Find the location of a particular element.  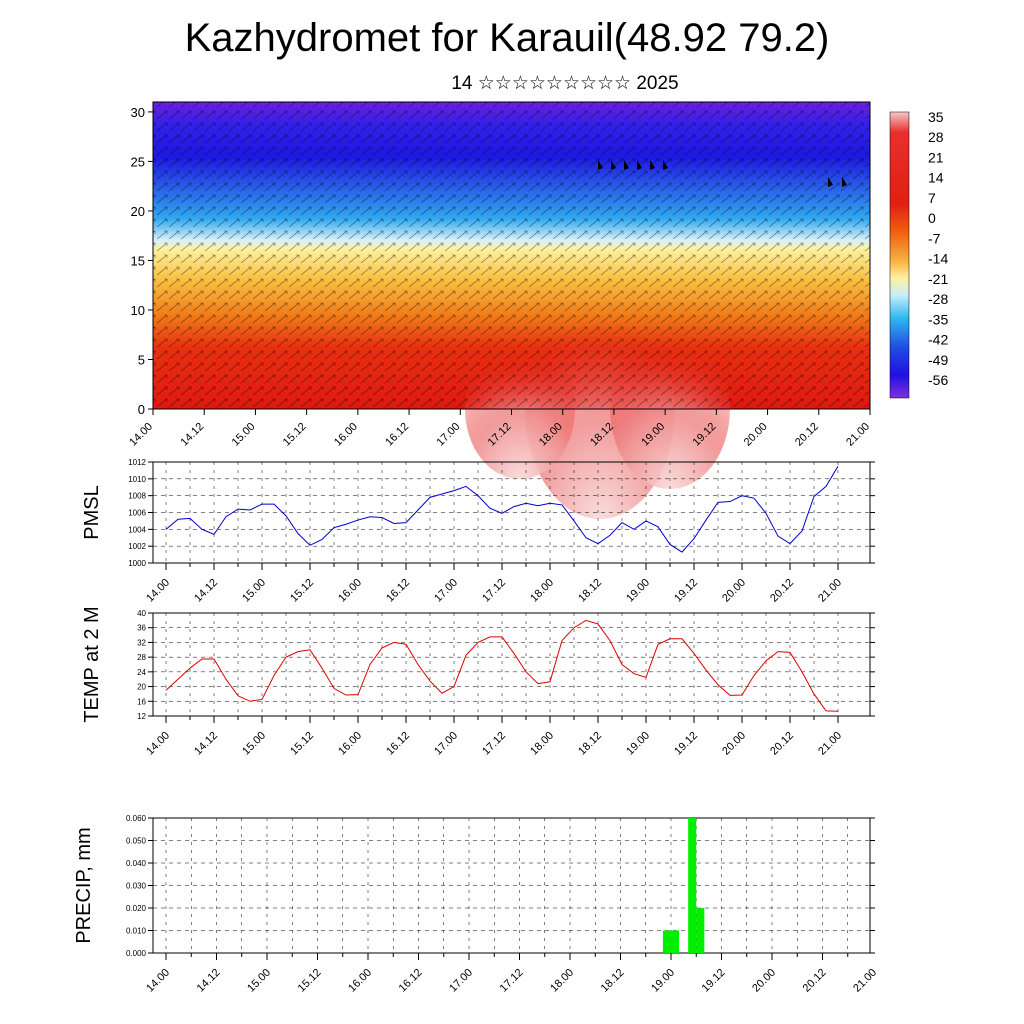

y-tick-label: 1000 is located at coordinates (137, 563).